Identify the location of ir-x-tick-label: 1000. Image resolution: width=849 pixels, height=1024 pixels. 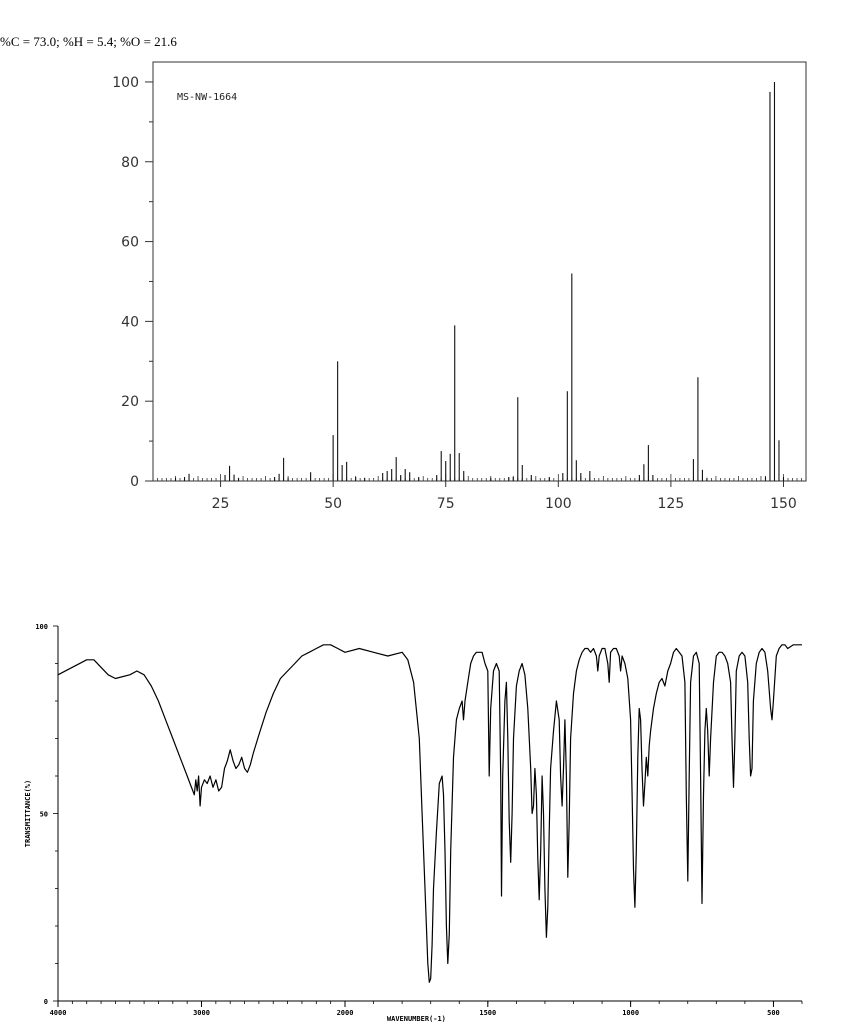
(630, 1013).